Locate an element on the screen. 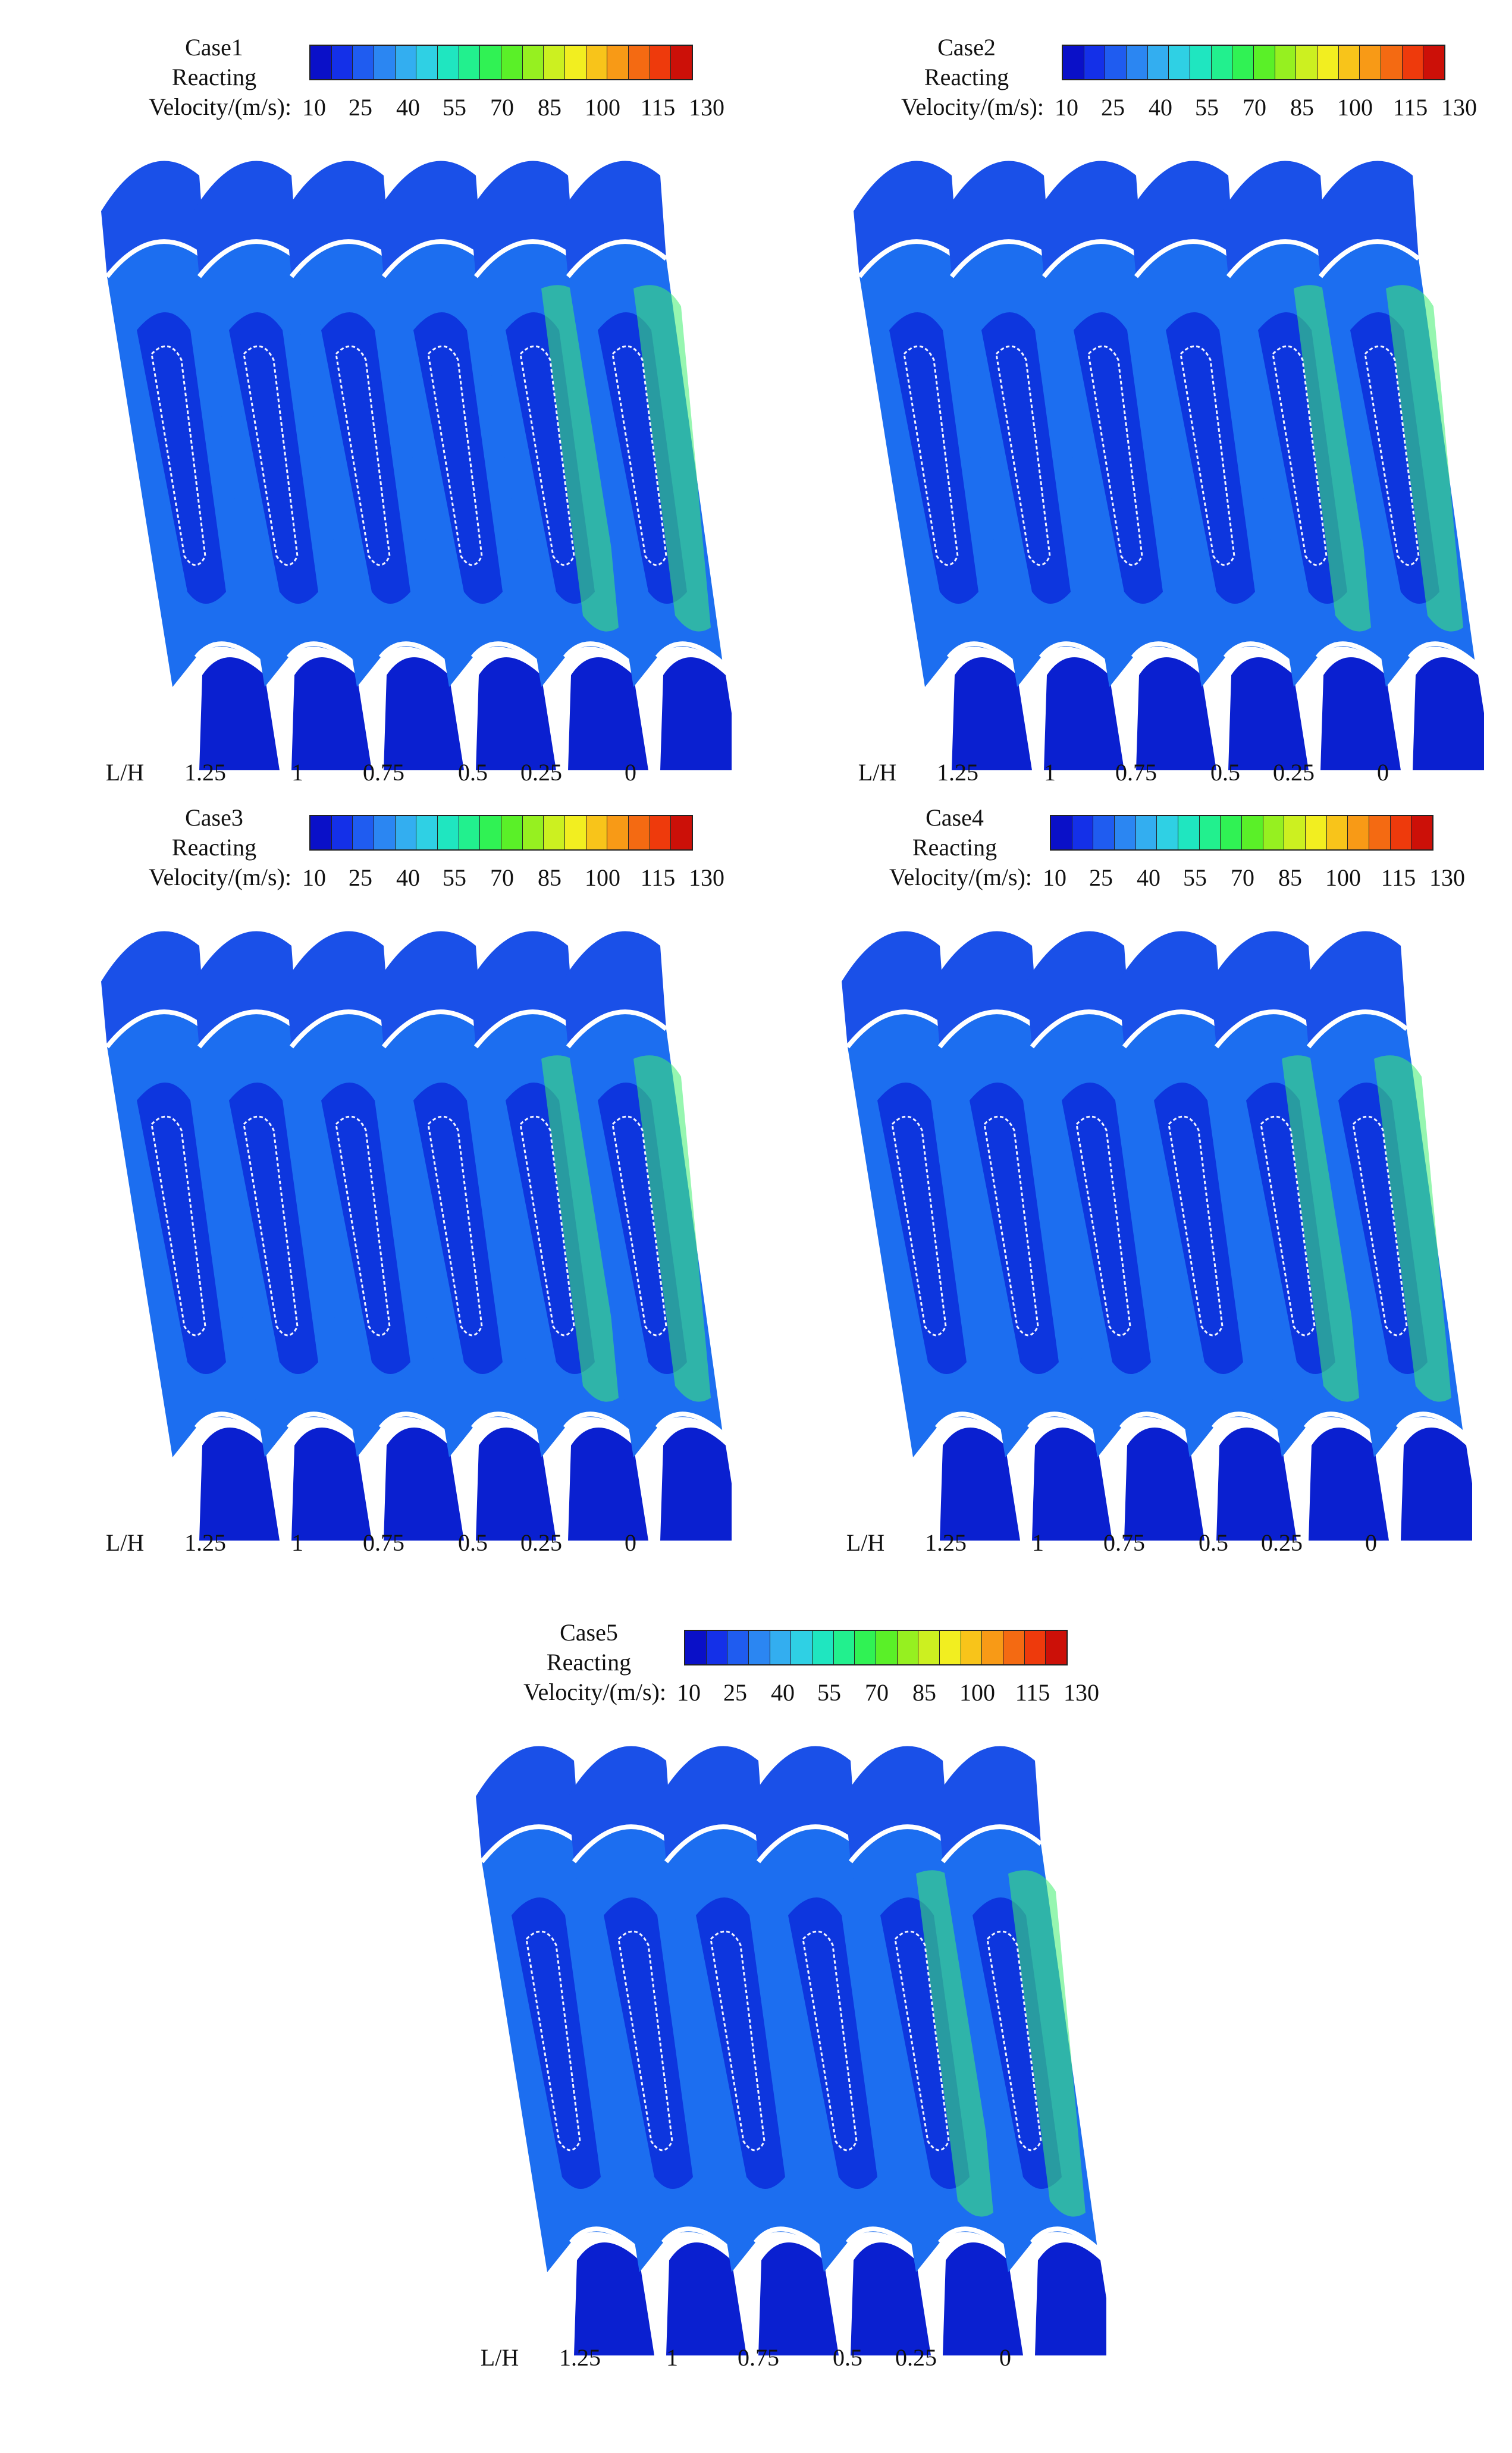 The height and width of the screenshot is (2453, 1512). colorbar-tick-label: 40 is located at coordinates (408, 877).